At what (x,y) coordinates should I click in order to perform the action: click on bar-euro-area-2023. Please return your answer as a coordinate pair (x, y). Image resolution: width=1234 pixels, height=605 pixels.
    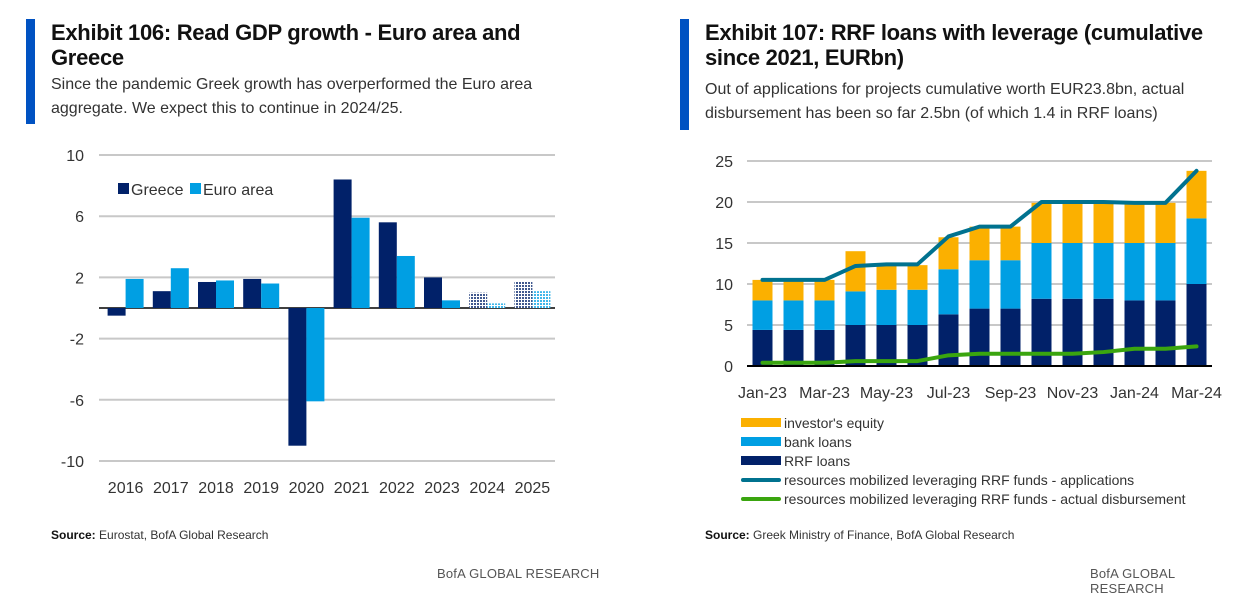
    Looking at the image, I should click on (451, 304).